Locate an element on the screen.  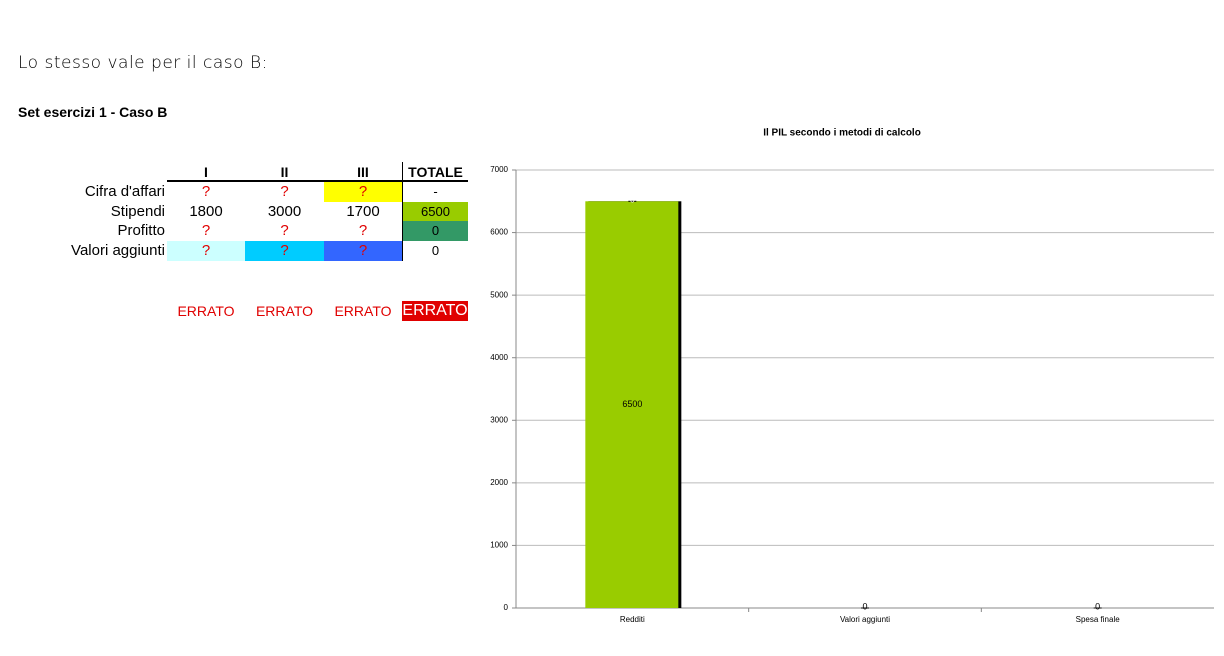
y-tick-label: 6000 is located at coordinates (499, 232).